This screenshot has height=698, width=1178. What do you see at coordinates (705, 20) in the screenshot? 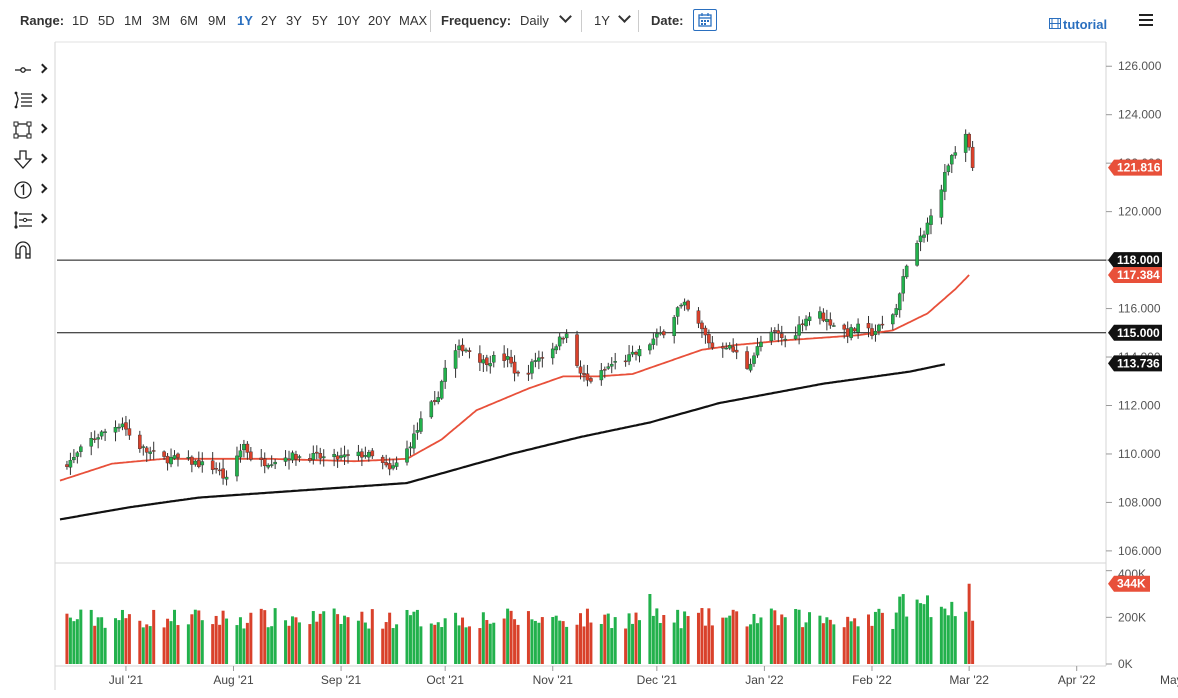
I see `calendar-button` at bounding box center [705, 20].